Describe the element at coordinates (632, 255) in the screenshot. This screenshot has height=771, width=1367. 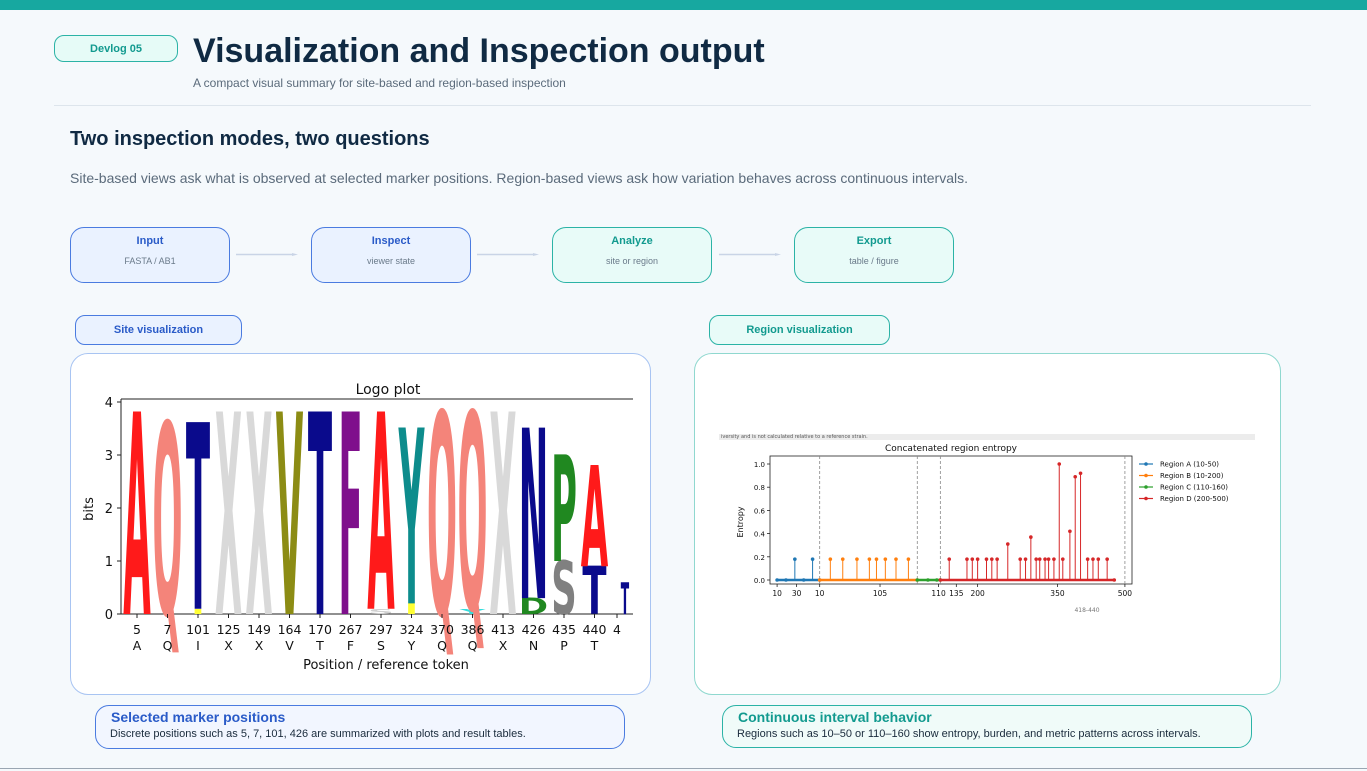
I see `flow-step-analyze: Analyze site or region` at that location.